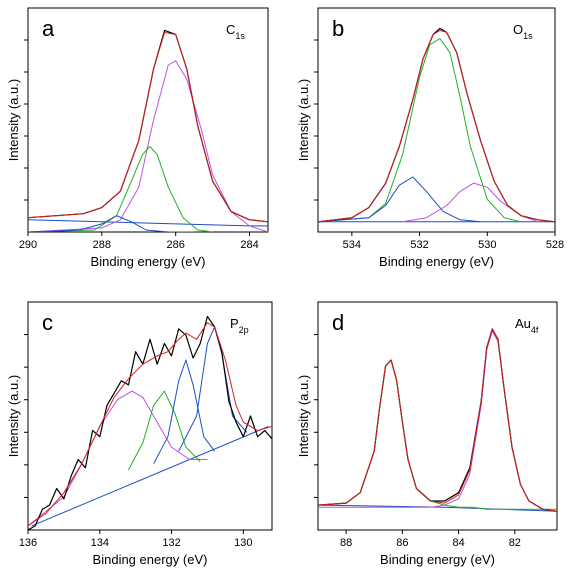  I want to click on x-tick-label: 530, so click(487, 245).